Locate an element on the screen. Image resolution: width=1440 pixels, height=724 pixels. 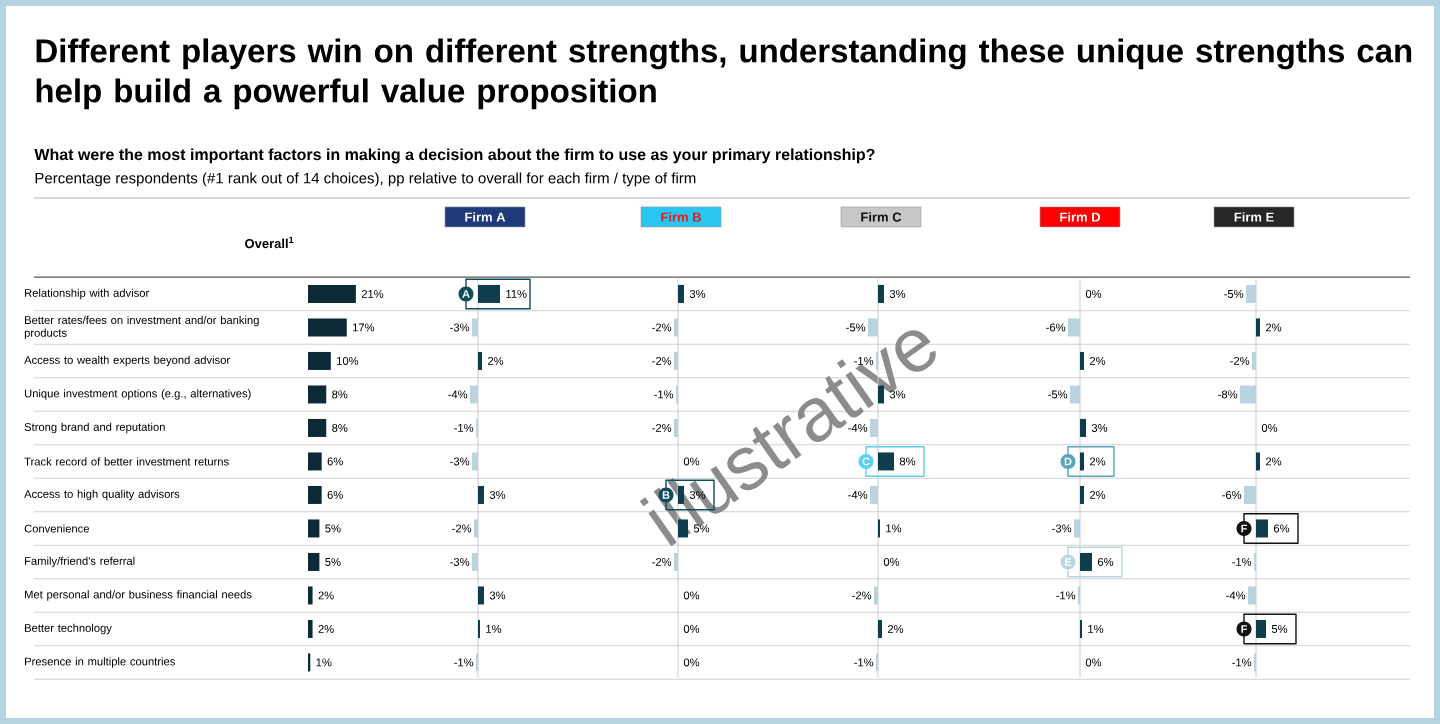
text: Different players win on different strengths, understanding these unique strengths can help build a powerful value proposition is located at coordinates (724, 74).